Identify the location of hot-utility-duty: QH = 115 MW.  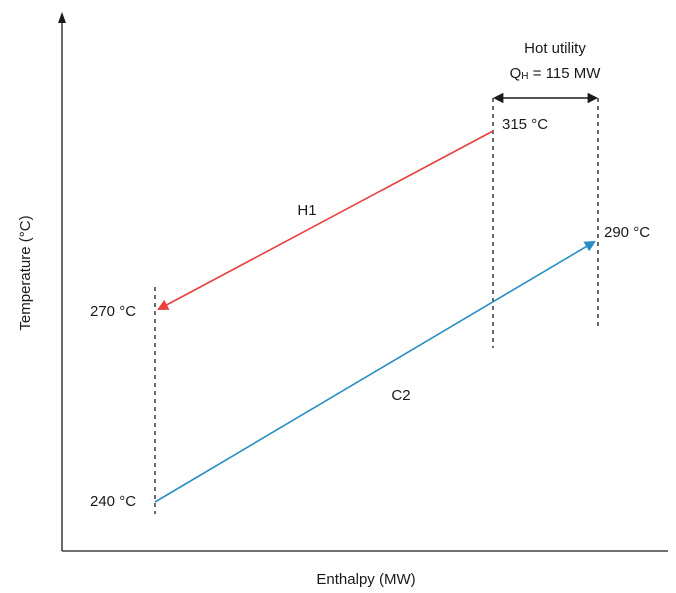
(556, 73).